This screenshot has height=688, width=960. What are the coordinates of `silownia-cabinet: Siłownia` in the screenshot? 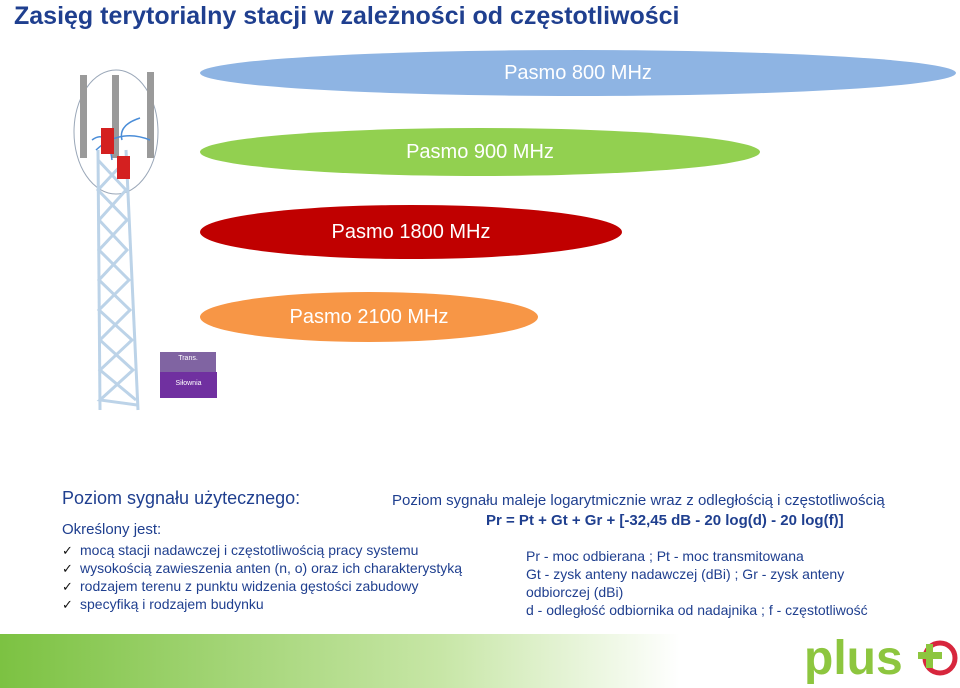 It's located at (188, 385).